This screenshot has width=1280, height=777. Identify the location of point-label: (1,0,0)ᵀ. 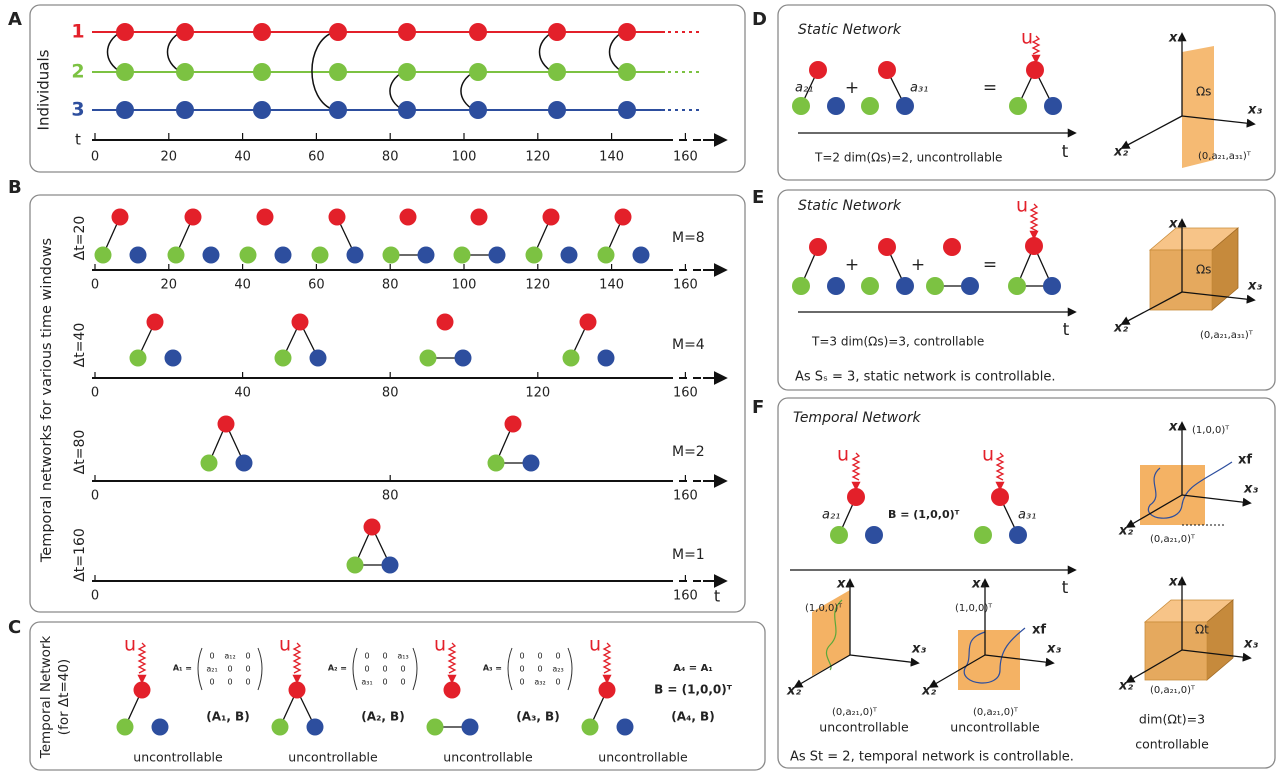
(973, 608).